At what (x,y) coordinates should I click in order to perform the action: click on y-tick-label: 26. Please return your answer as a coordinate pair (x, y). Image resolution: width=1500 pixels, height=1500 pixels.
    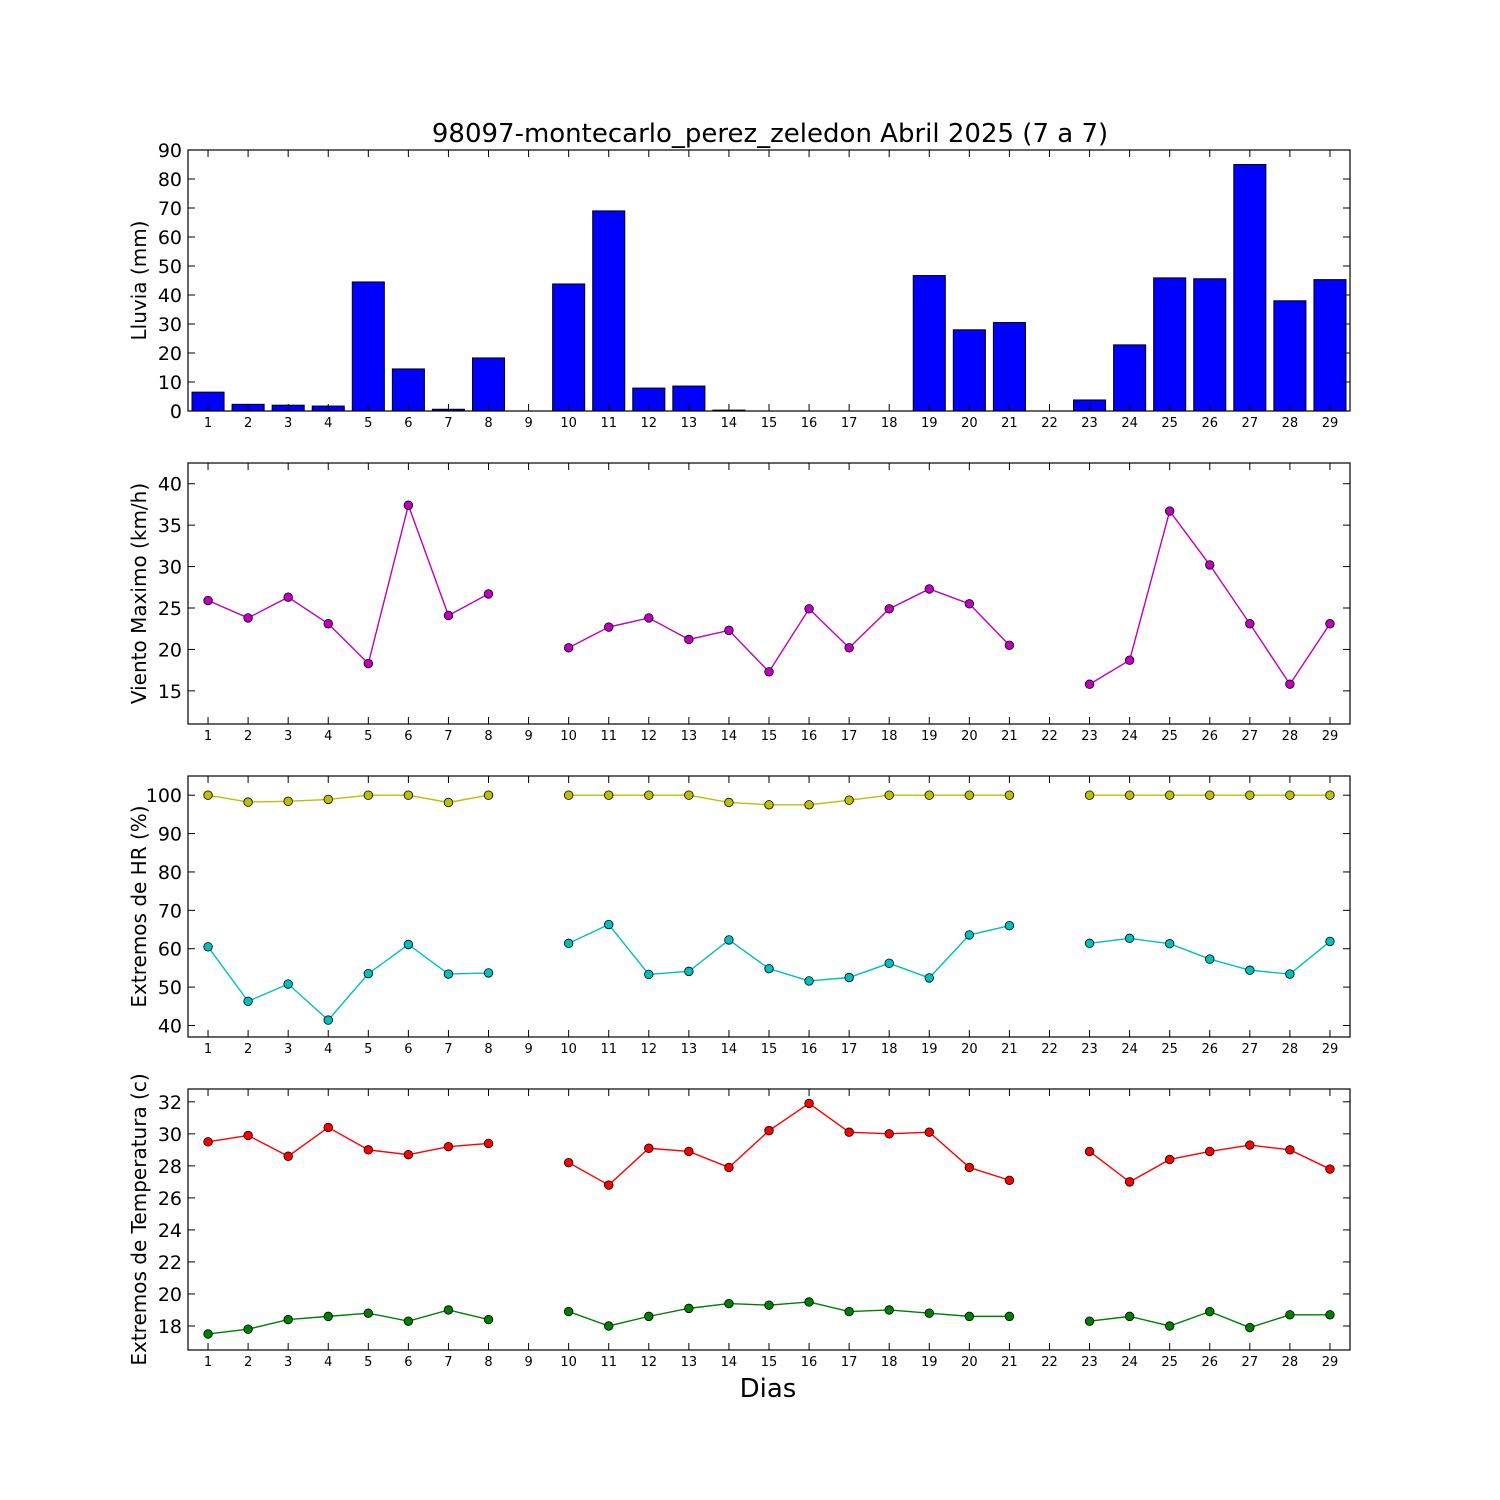
    Looking at the image, I should click on (170, 1199).